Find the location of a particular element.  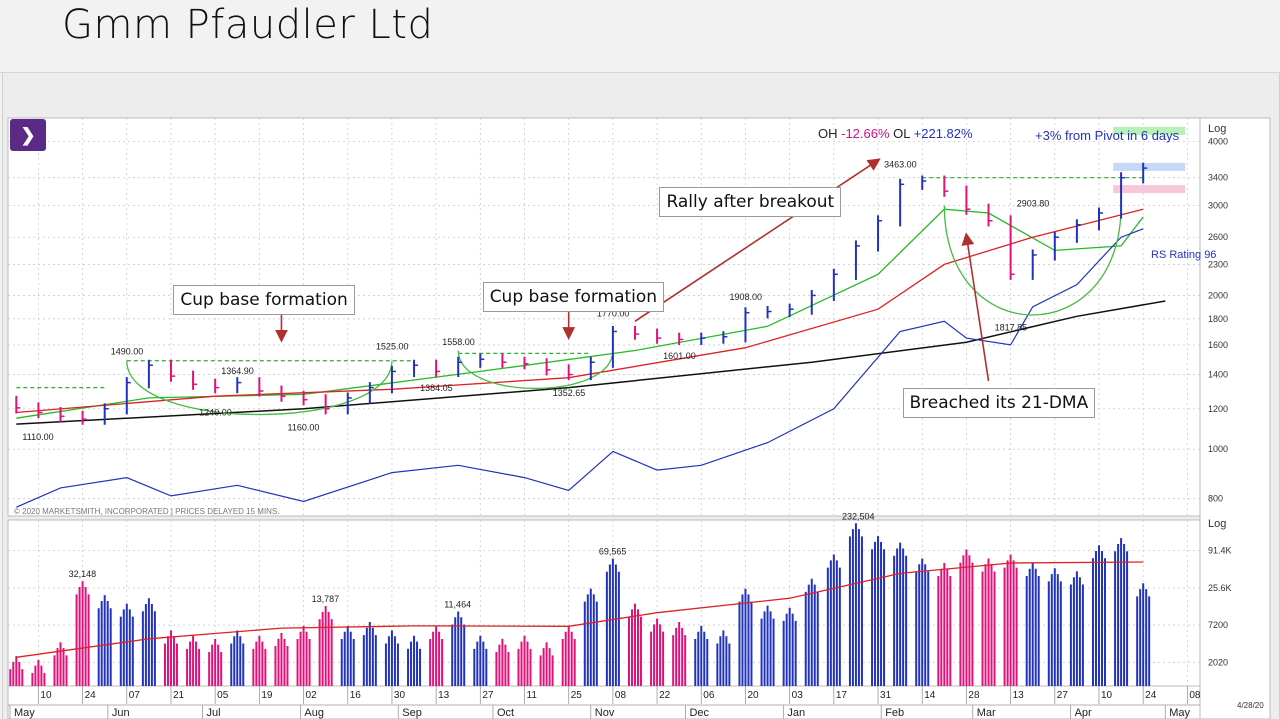

price-label: 1525.00 is located at coordinates (392, 347).